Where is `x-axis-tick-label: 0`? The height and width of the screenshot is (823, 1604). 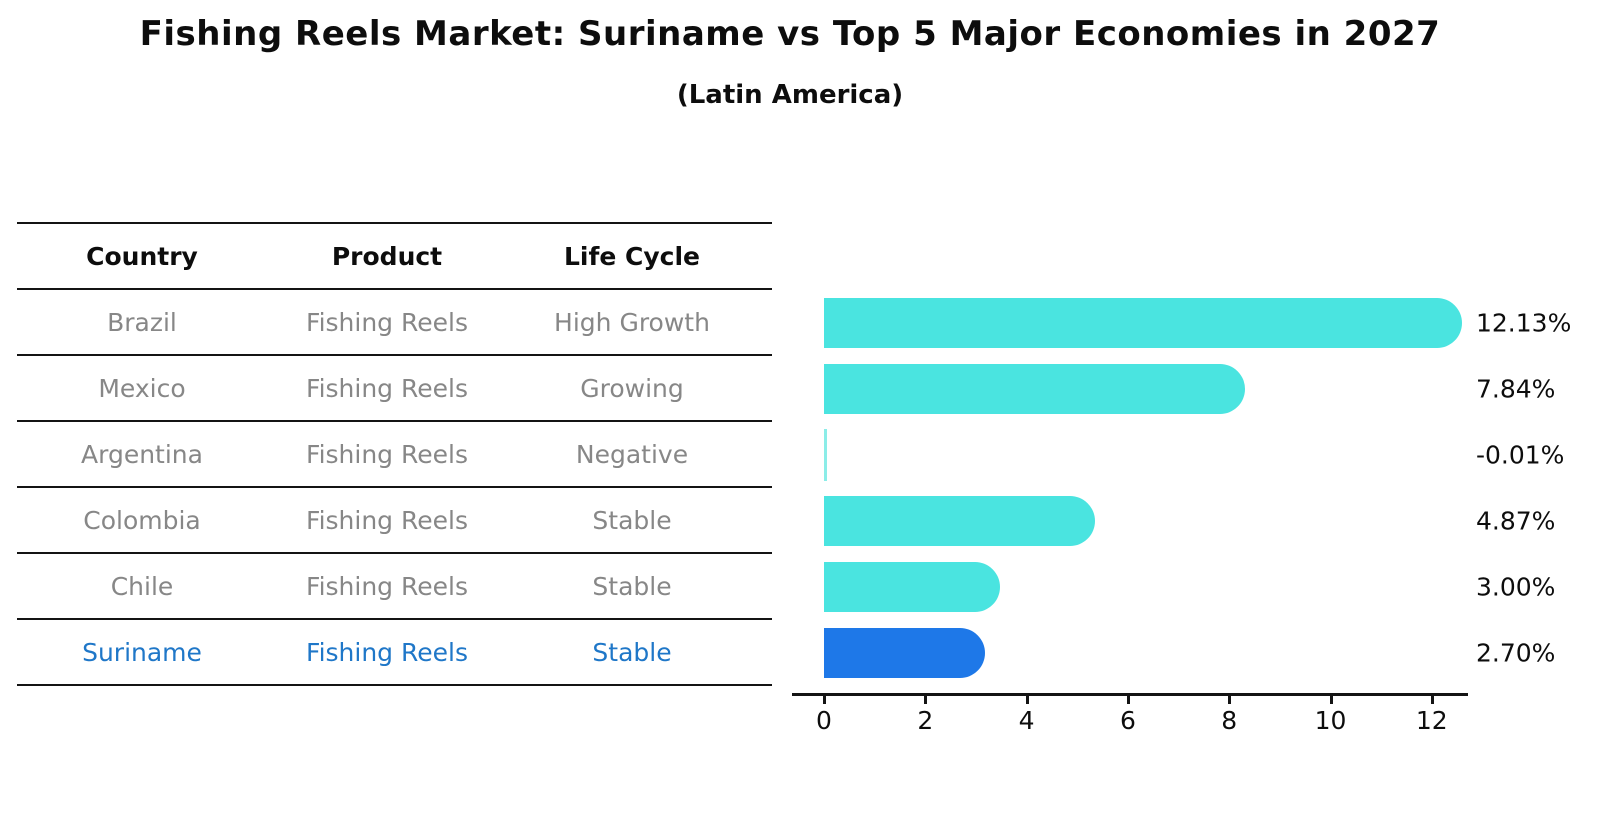 x-axis-tick-label: 0 is located at coordinates (824, 720).